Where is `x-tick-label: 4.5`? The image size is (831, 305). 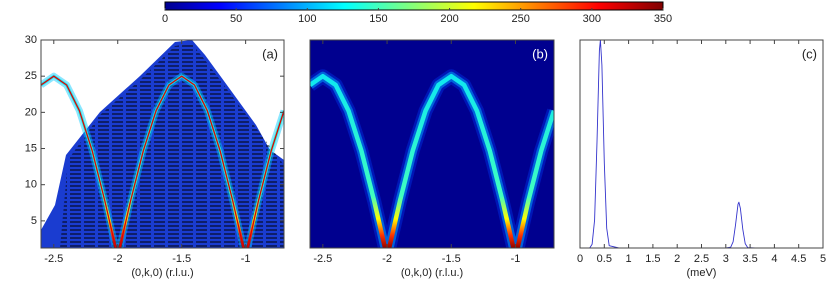 x-tick-label: 4.5 is located at coordinates (798, 259).